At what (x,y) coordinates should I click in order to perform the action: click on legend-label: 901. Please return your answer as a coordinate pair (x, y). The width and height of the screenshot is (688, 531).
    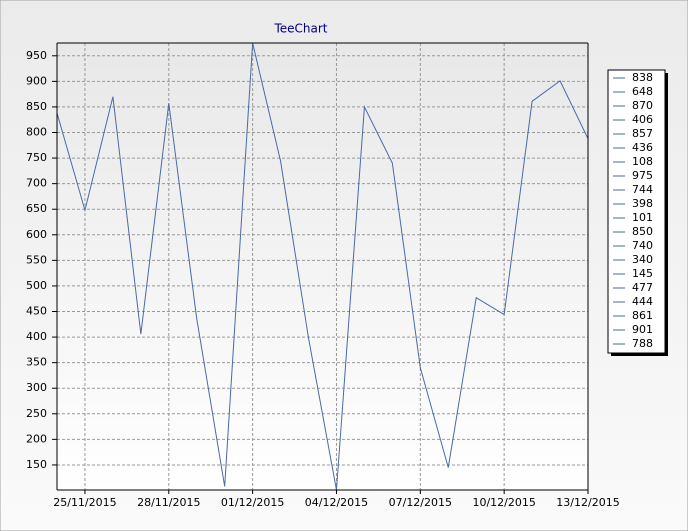
    Looking at the image, I should click on (642, 329).